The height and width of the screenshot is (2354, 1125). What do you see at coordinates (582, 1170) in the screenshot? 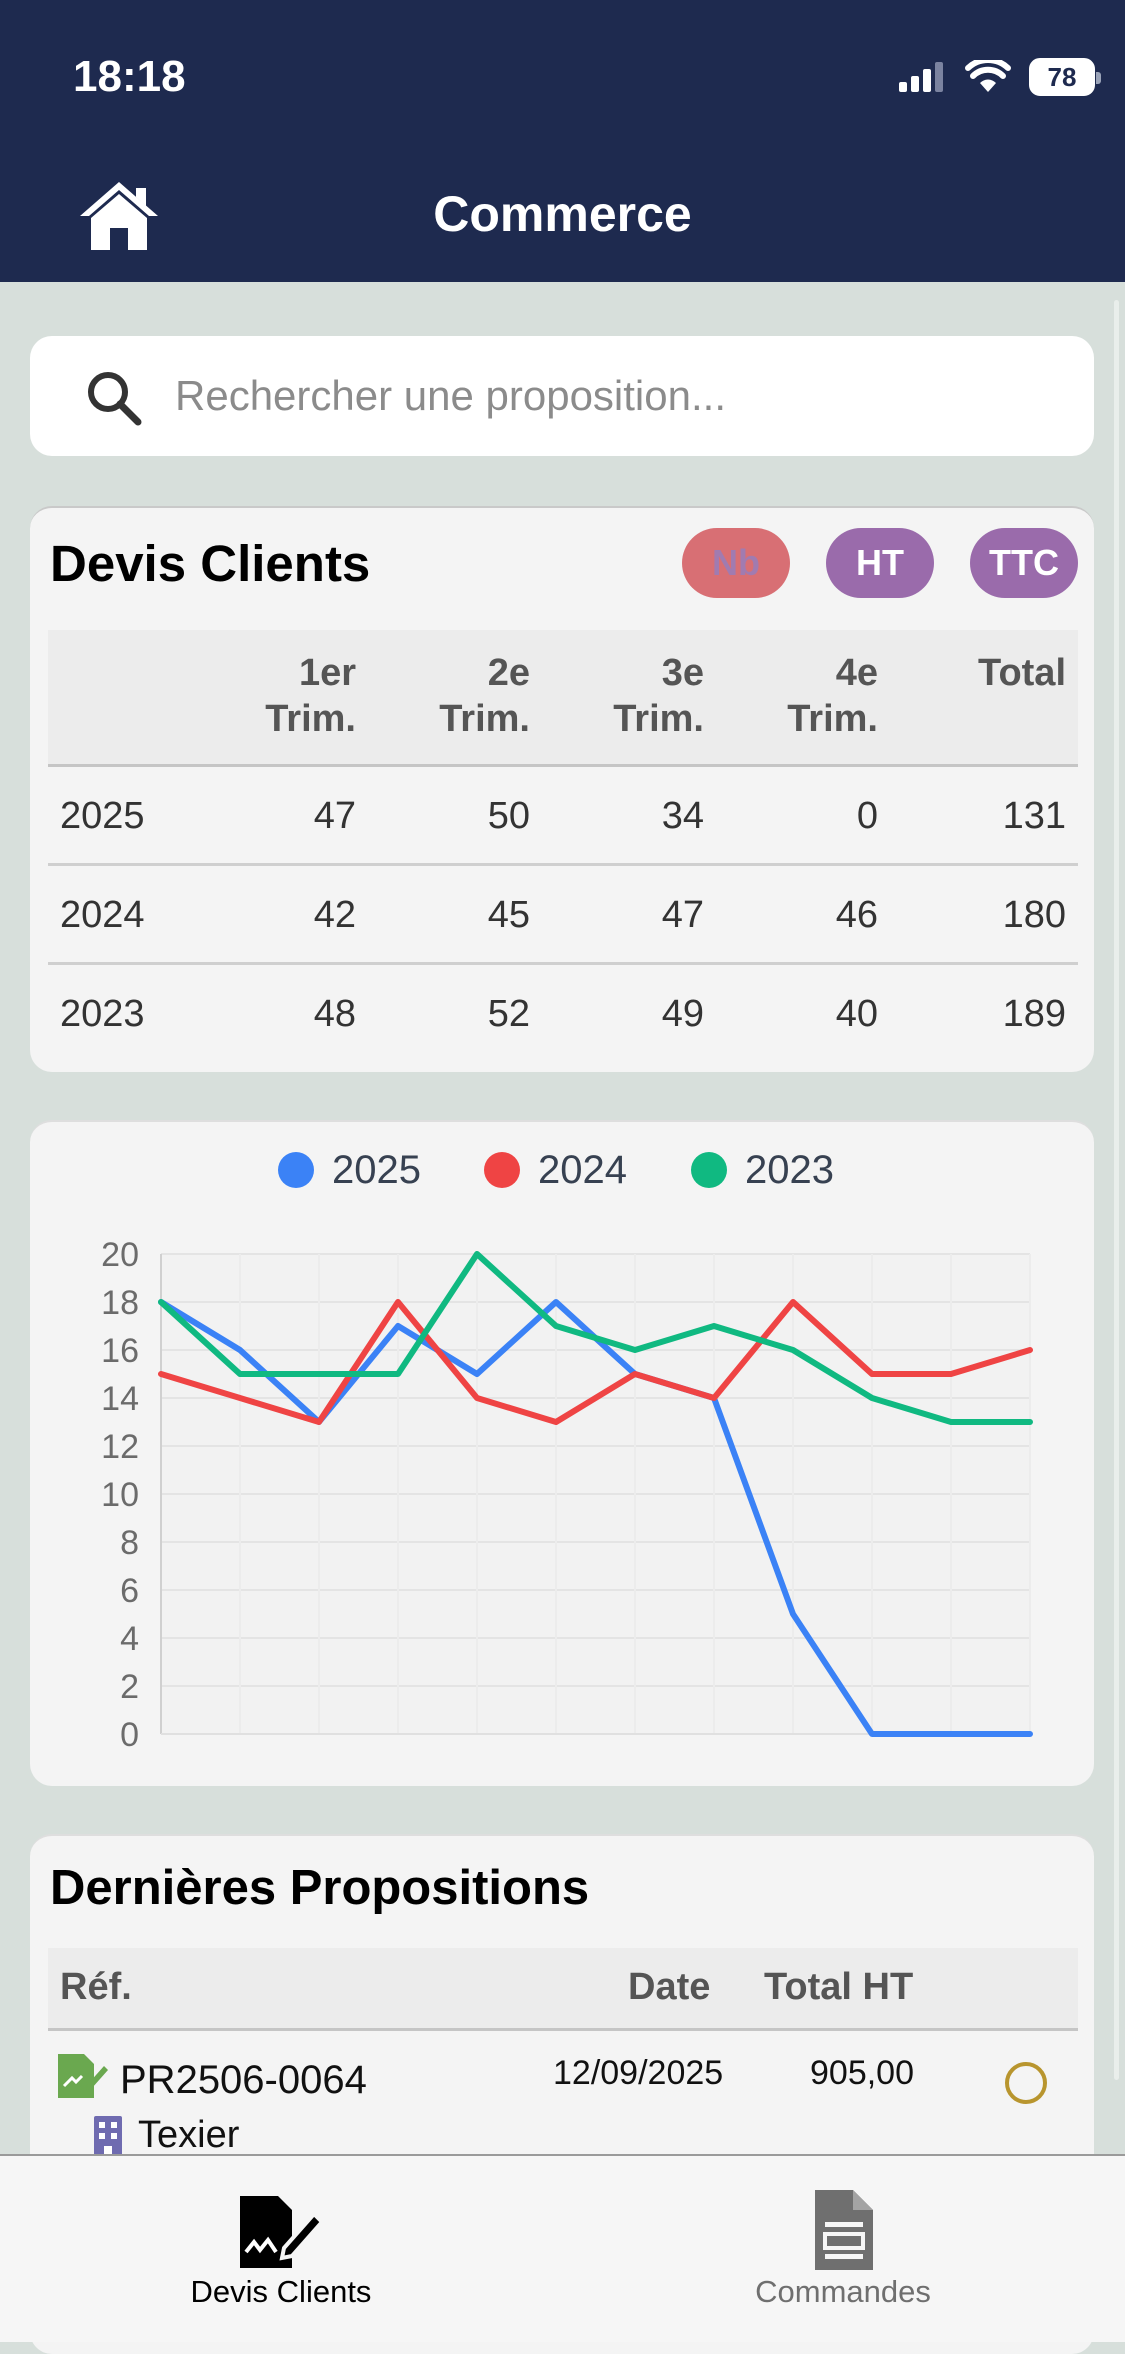
I see `legend-label: 2024` at bounding box center [582, 1170].